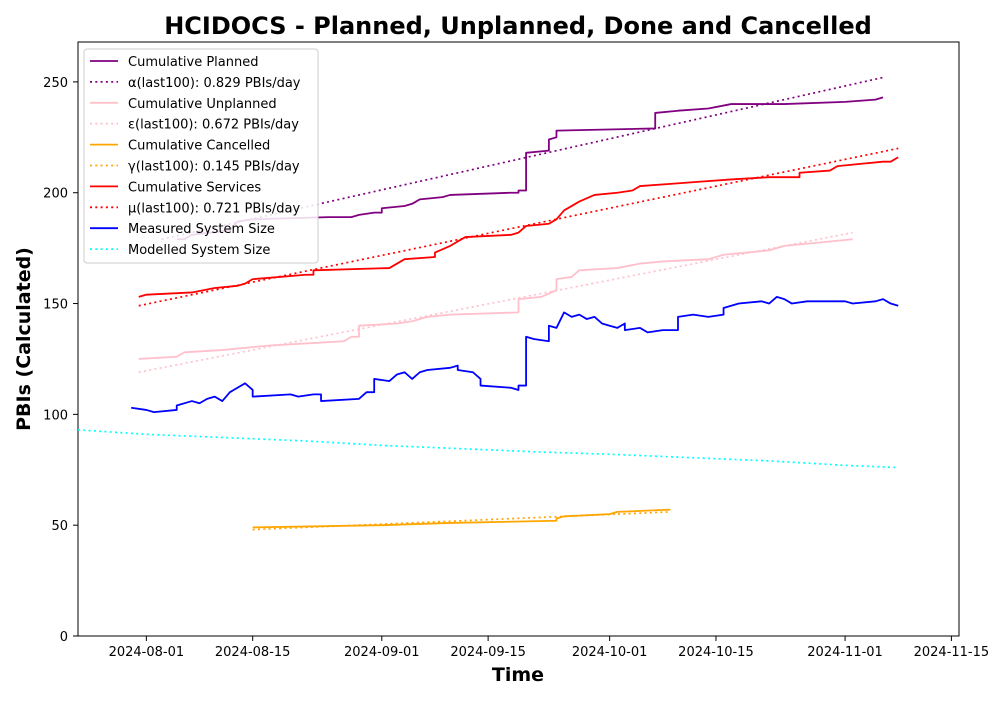  What do you see at coordinates (60, 360) in the screenshot?
I see `y-axis-ticks: 0 50 100 150 200 250` at bounding box center [60, 360].